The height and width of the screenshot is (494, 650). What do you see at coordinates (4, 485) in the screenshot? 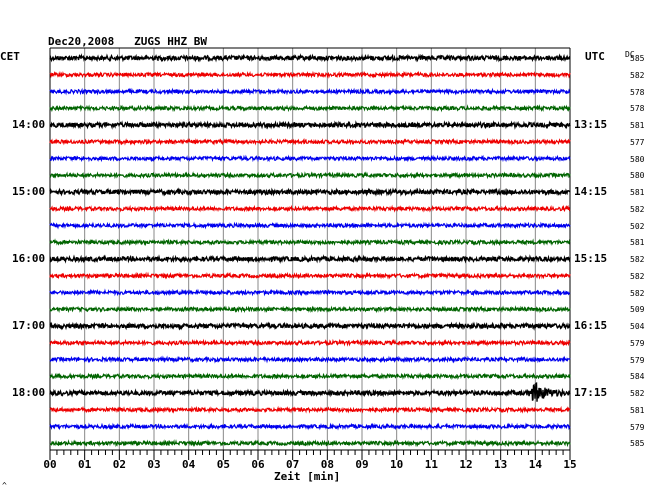
I see `corner-mark: ^` at bounding box center [4, 485].